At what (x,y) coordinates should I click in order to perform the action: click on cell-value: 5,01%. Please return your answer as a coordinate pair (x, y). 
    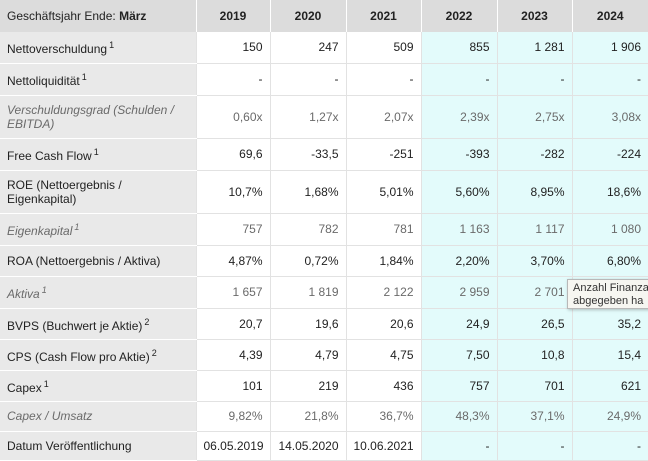
    Looking at the image, I should click on (383, 192).